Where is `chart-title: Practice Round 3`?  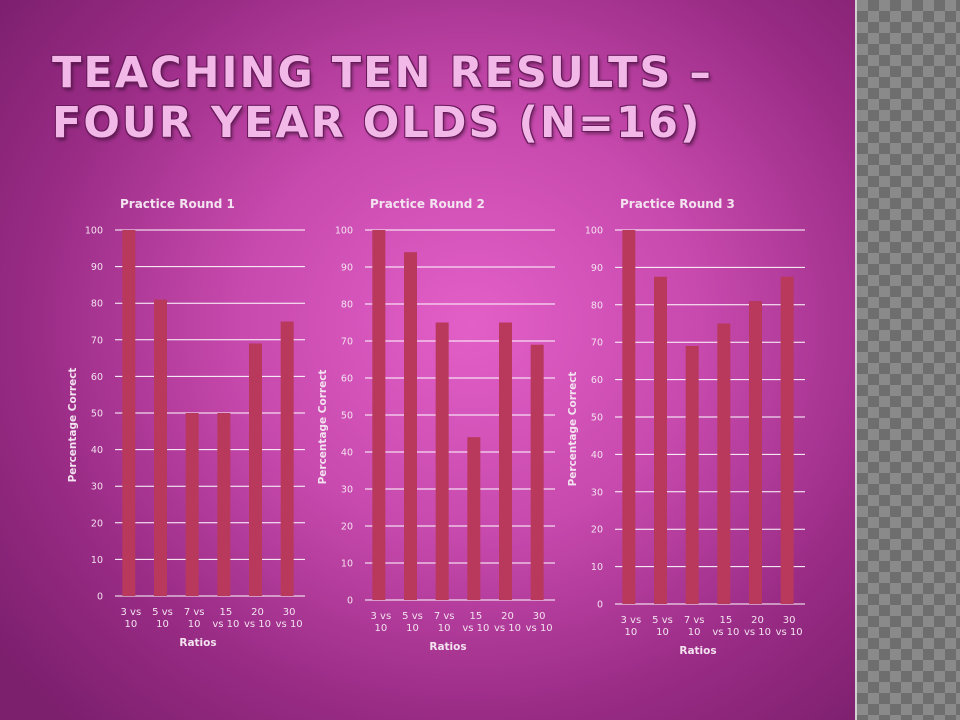
chart-title: Practice Round 3 is located at coordinates (677, 204).